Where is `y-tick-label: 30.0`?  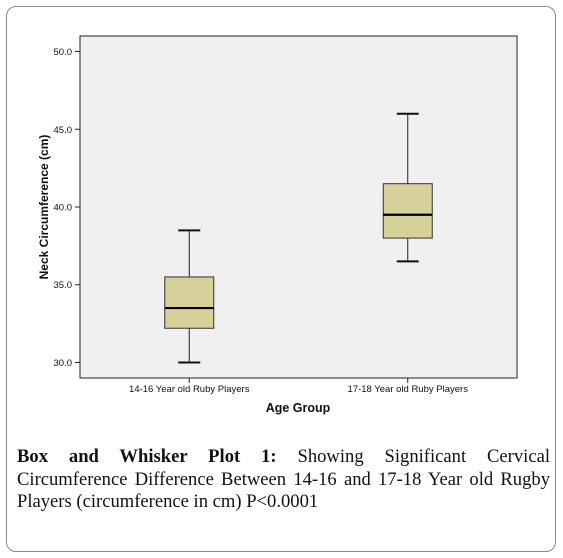
y-tick-label: 30.0 is located at coordinates (63, 363).